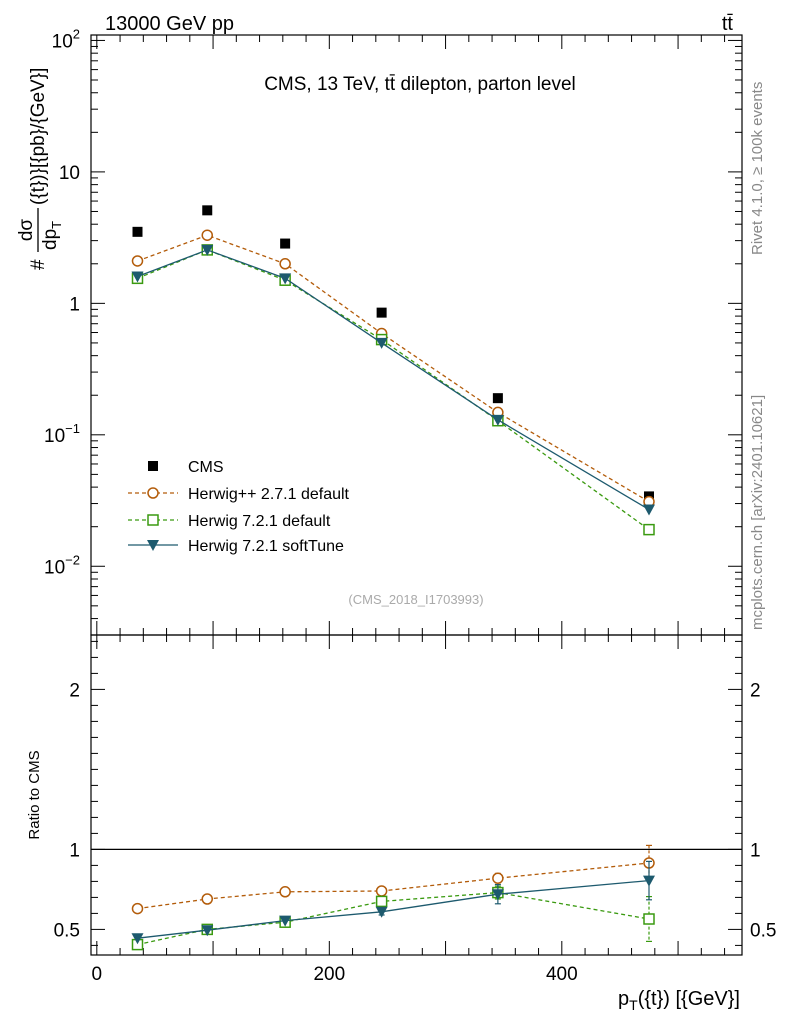  I want to click on legend-label-softtune: Herwig 7.2.1 softTune, so click(266, 546).